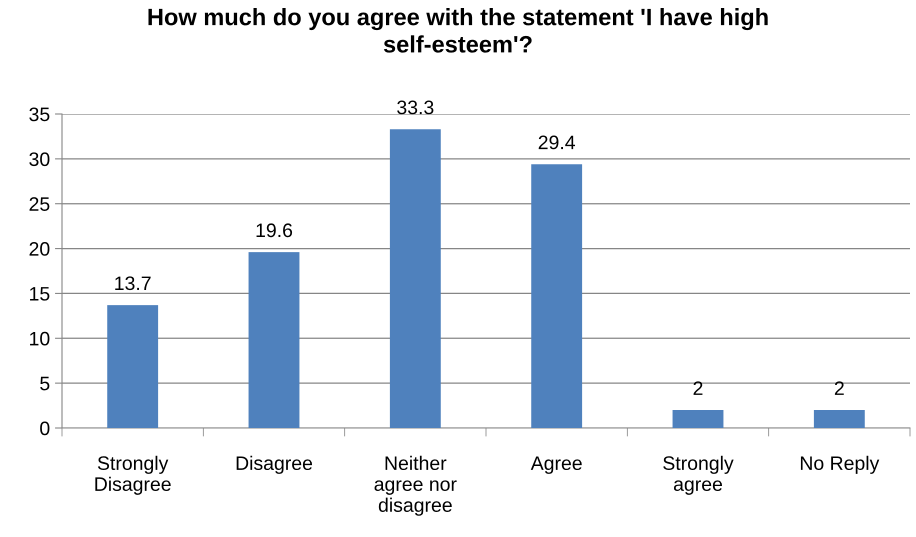 The width and height of the screenshot is (916, 537). What do you see at coordinates (415, 107) in the screenshot?
I see `data-label: 33.3` at bounding box center [415, 107].